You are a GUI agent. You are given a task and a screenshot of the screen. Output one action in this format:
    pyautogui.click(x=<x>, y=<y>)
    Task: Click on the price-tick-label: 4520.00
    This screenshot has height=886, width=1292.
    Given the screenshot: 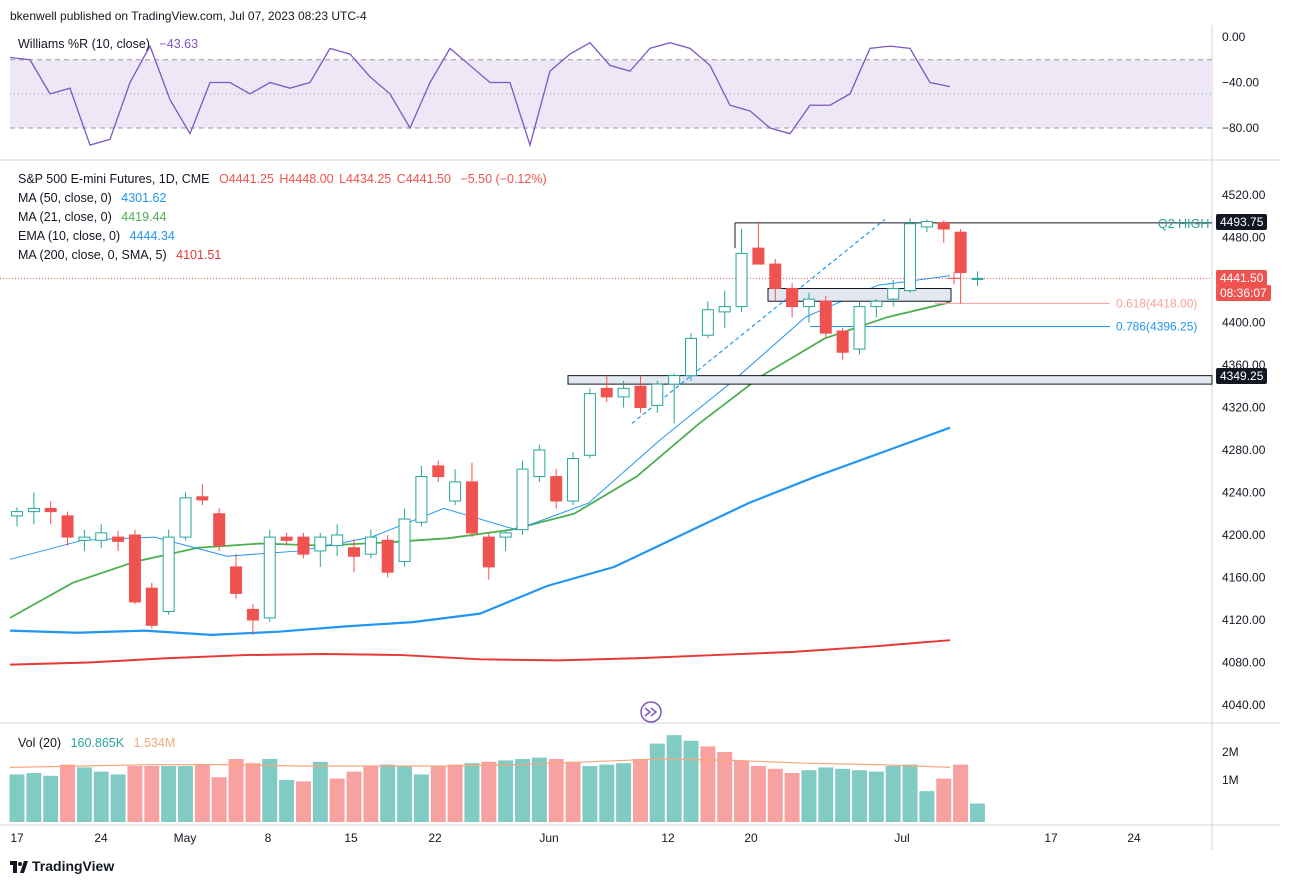 What is the action you would take?
    pyautogui.click(x=1244, y=195)
    